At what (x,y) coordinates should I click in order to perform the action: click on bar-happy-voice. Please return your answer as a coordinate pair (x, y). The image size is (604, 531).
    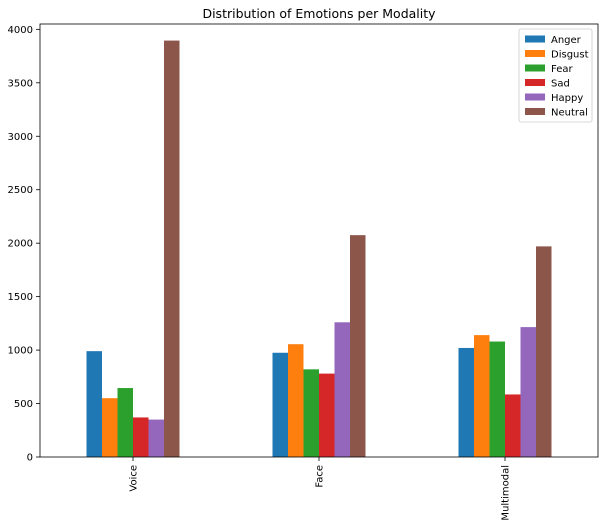
    Looking at the image, I should click on (156, 438).